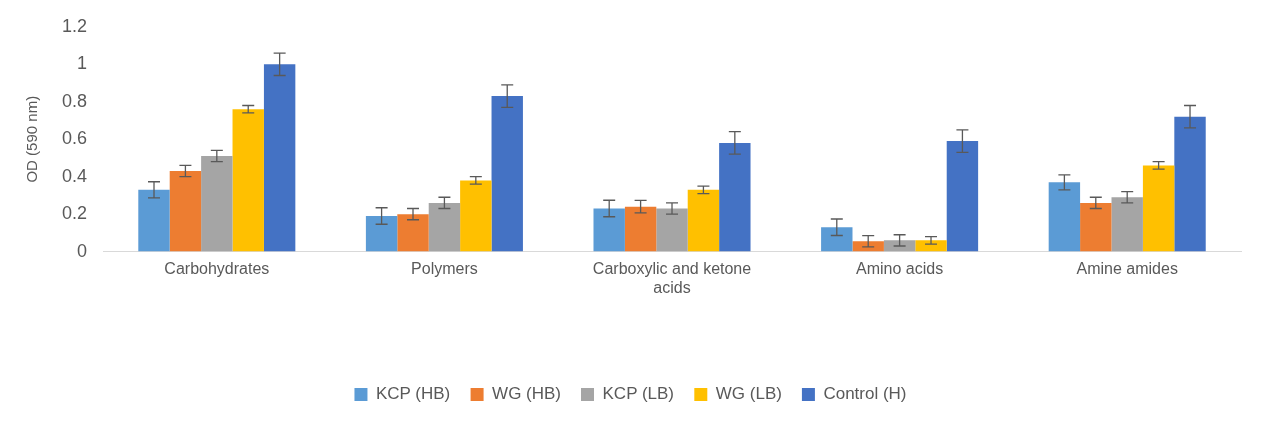 The image size is (1261, 433). I want to click on legend-label: KCP (LB), so click(638, 394).